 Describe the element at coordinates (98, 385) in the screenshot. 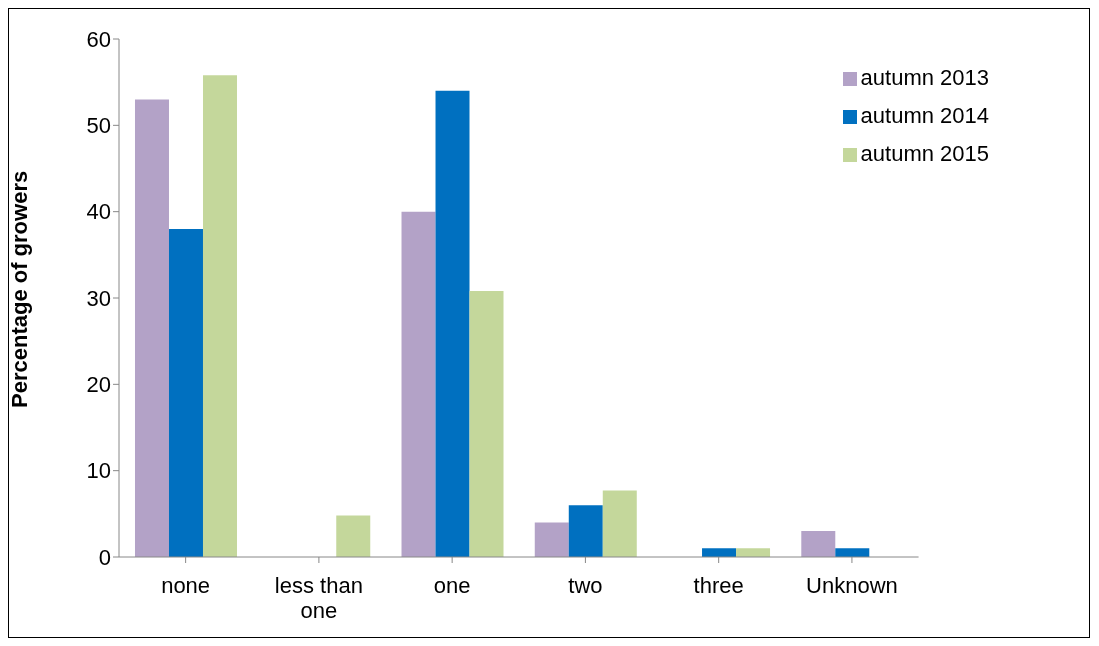

I see `y-tick-label: 20` at that location.